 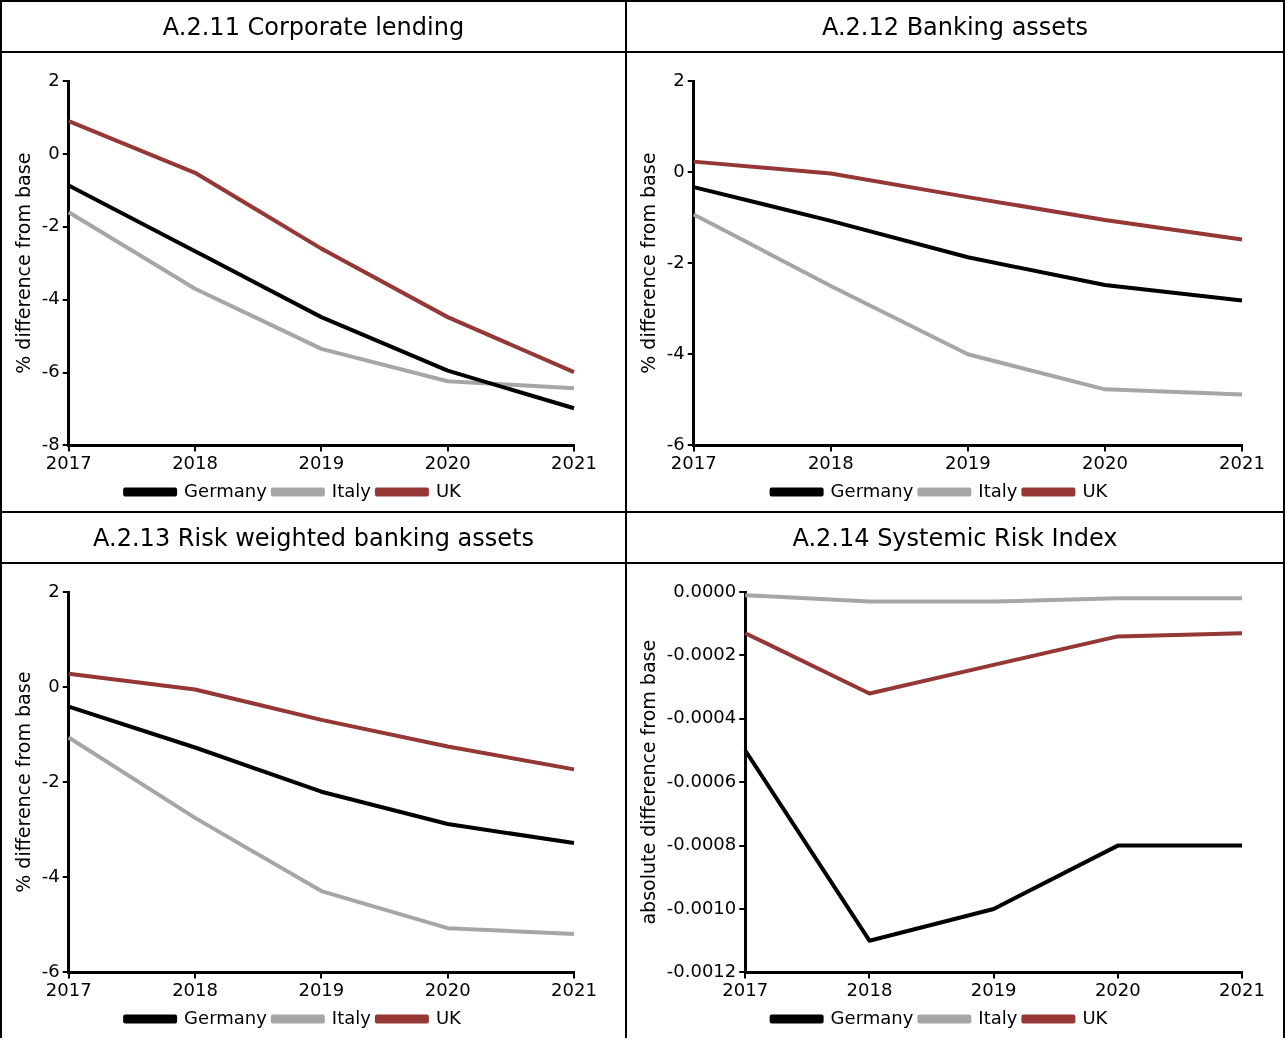 I want to click on y-axis-title: absolute difference from base, so click(x=648, y=782).